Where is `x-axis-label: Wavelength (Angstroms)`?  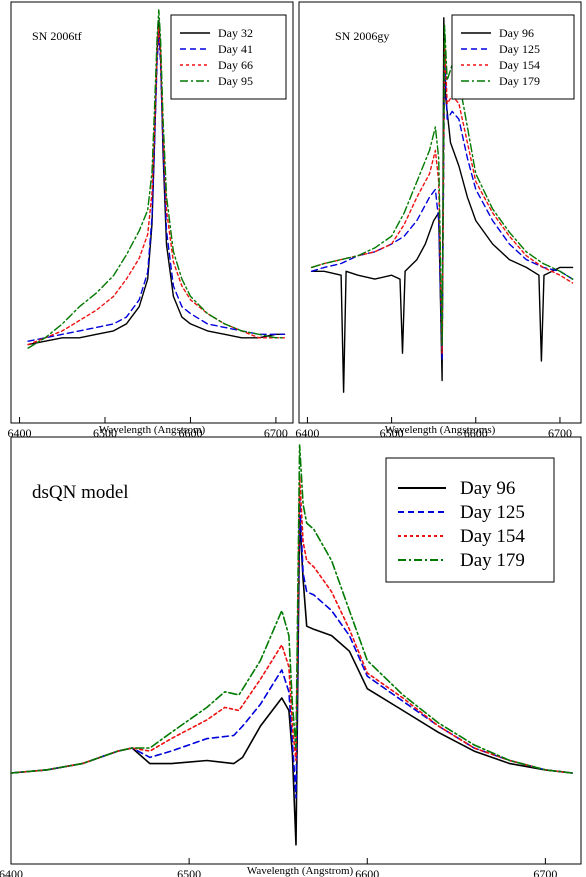 x-axis-label: Wavelength (Angstroms) is located at coordinates (440, 430).